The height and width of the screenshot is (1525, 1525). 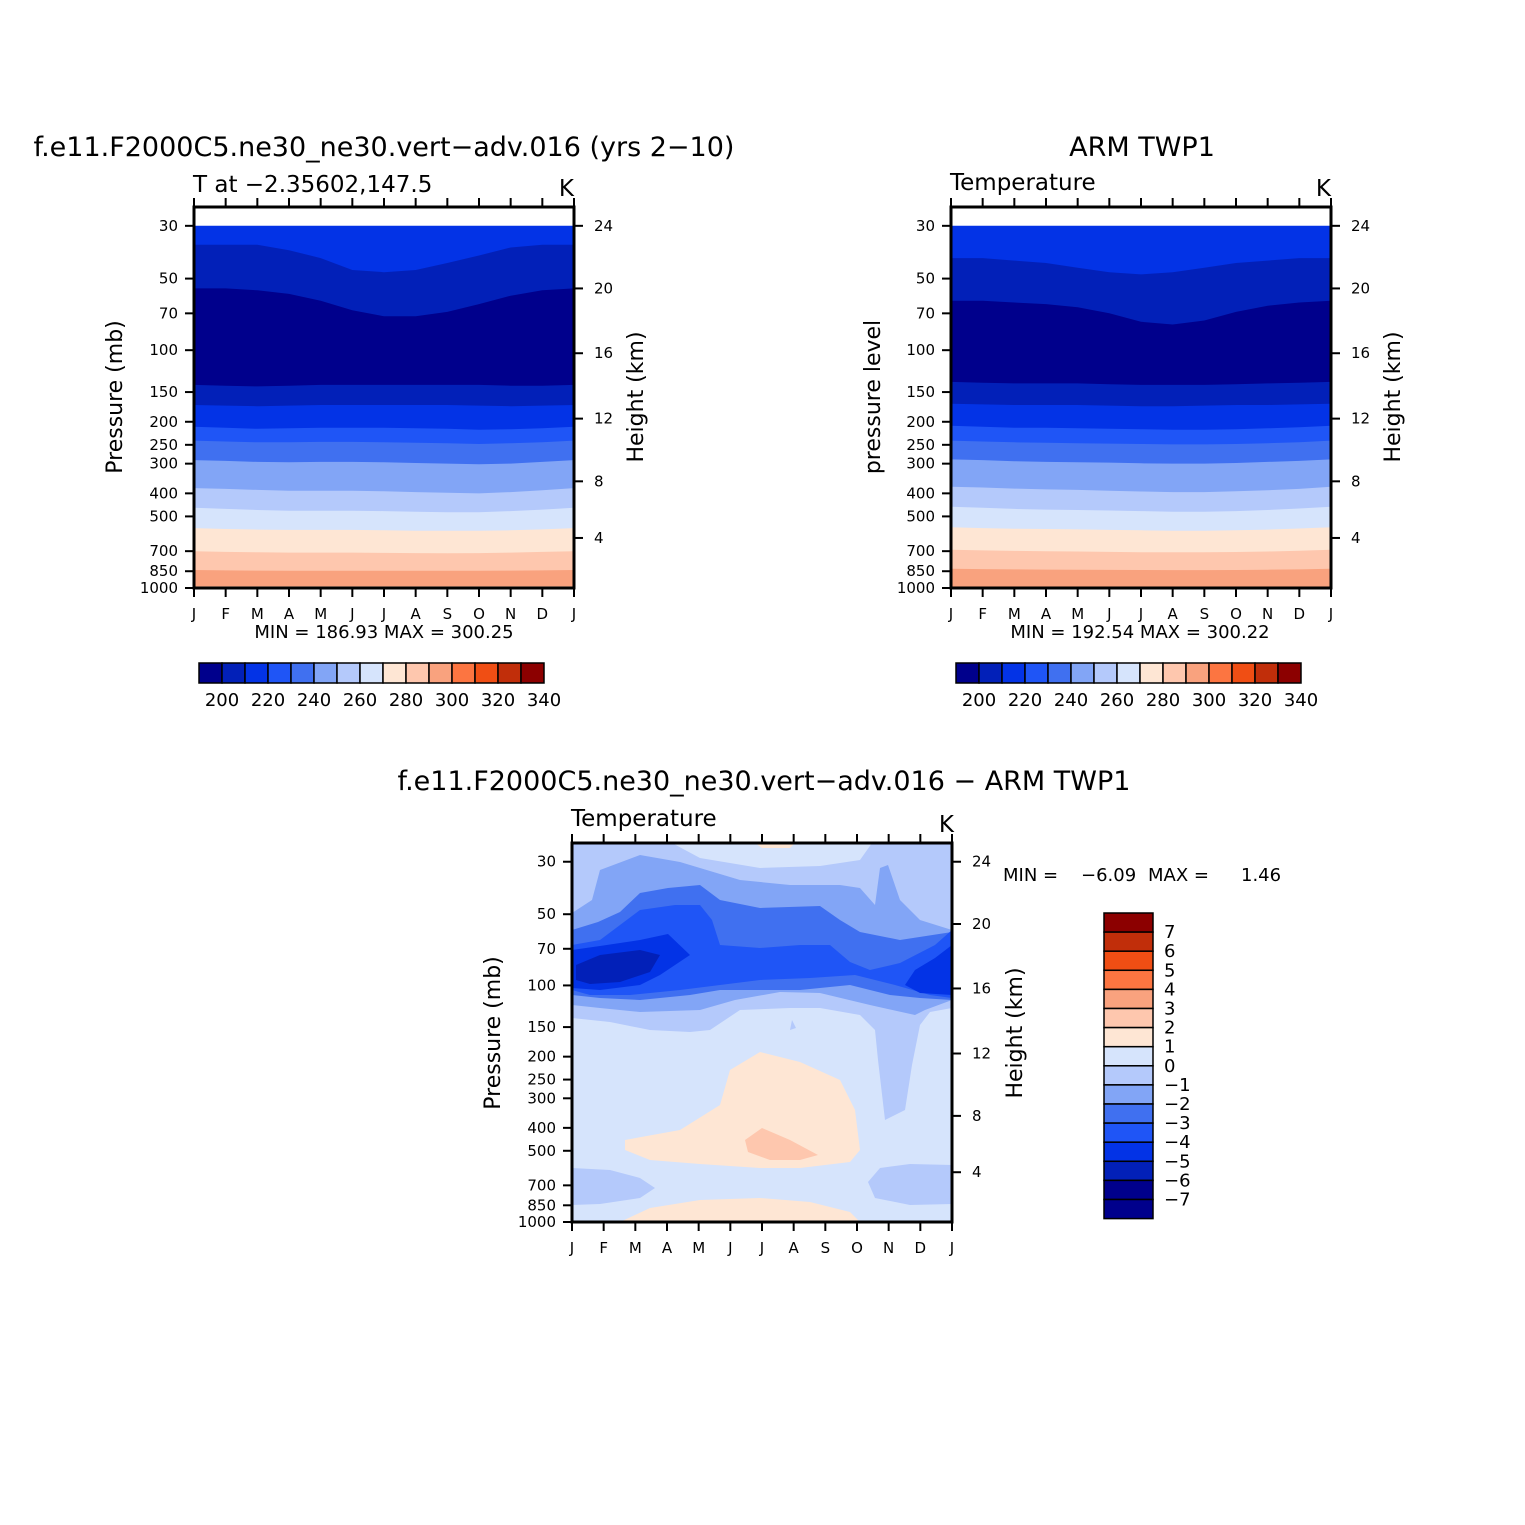 I want to click on p1-ytick-label-6: 250, so click(x=163, y=445).